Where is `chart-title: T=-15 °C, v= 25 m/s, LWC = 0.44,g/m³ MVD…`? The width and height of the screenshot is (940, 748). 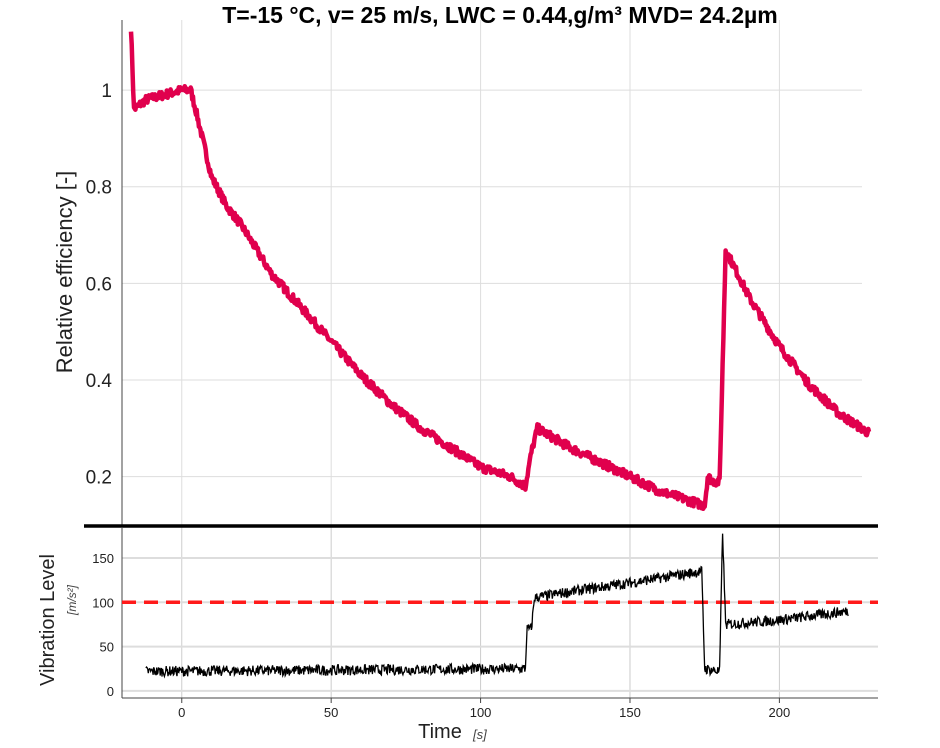 chart-title: T=-15 °C, v= 25 m/s, LWC = 0.44,g/m³ MVD… is located at coordinates (500, 15).